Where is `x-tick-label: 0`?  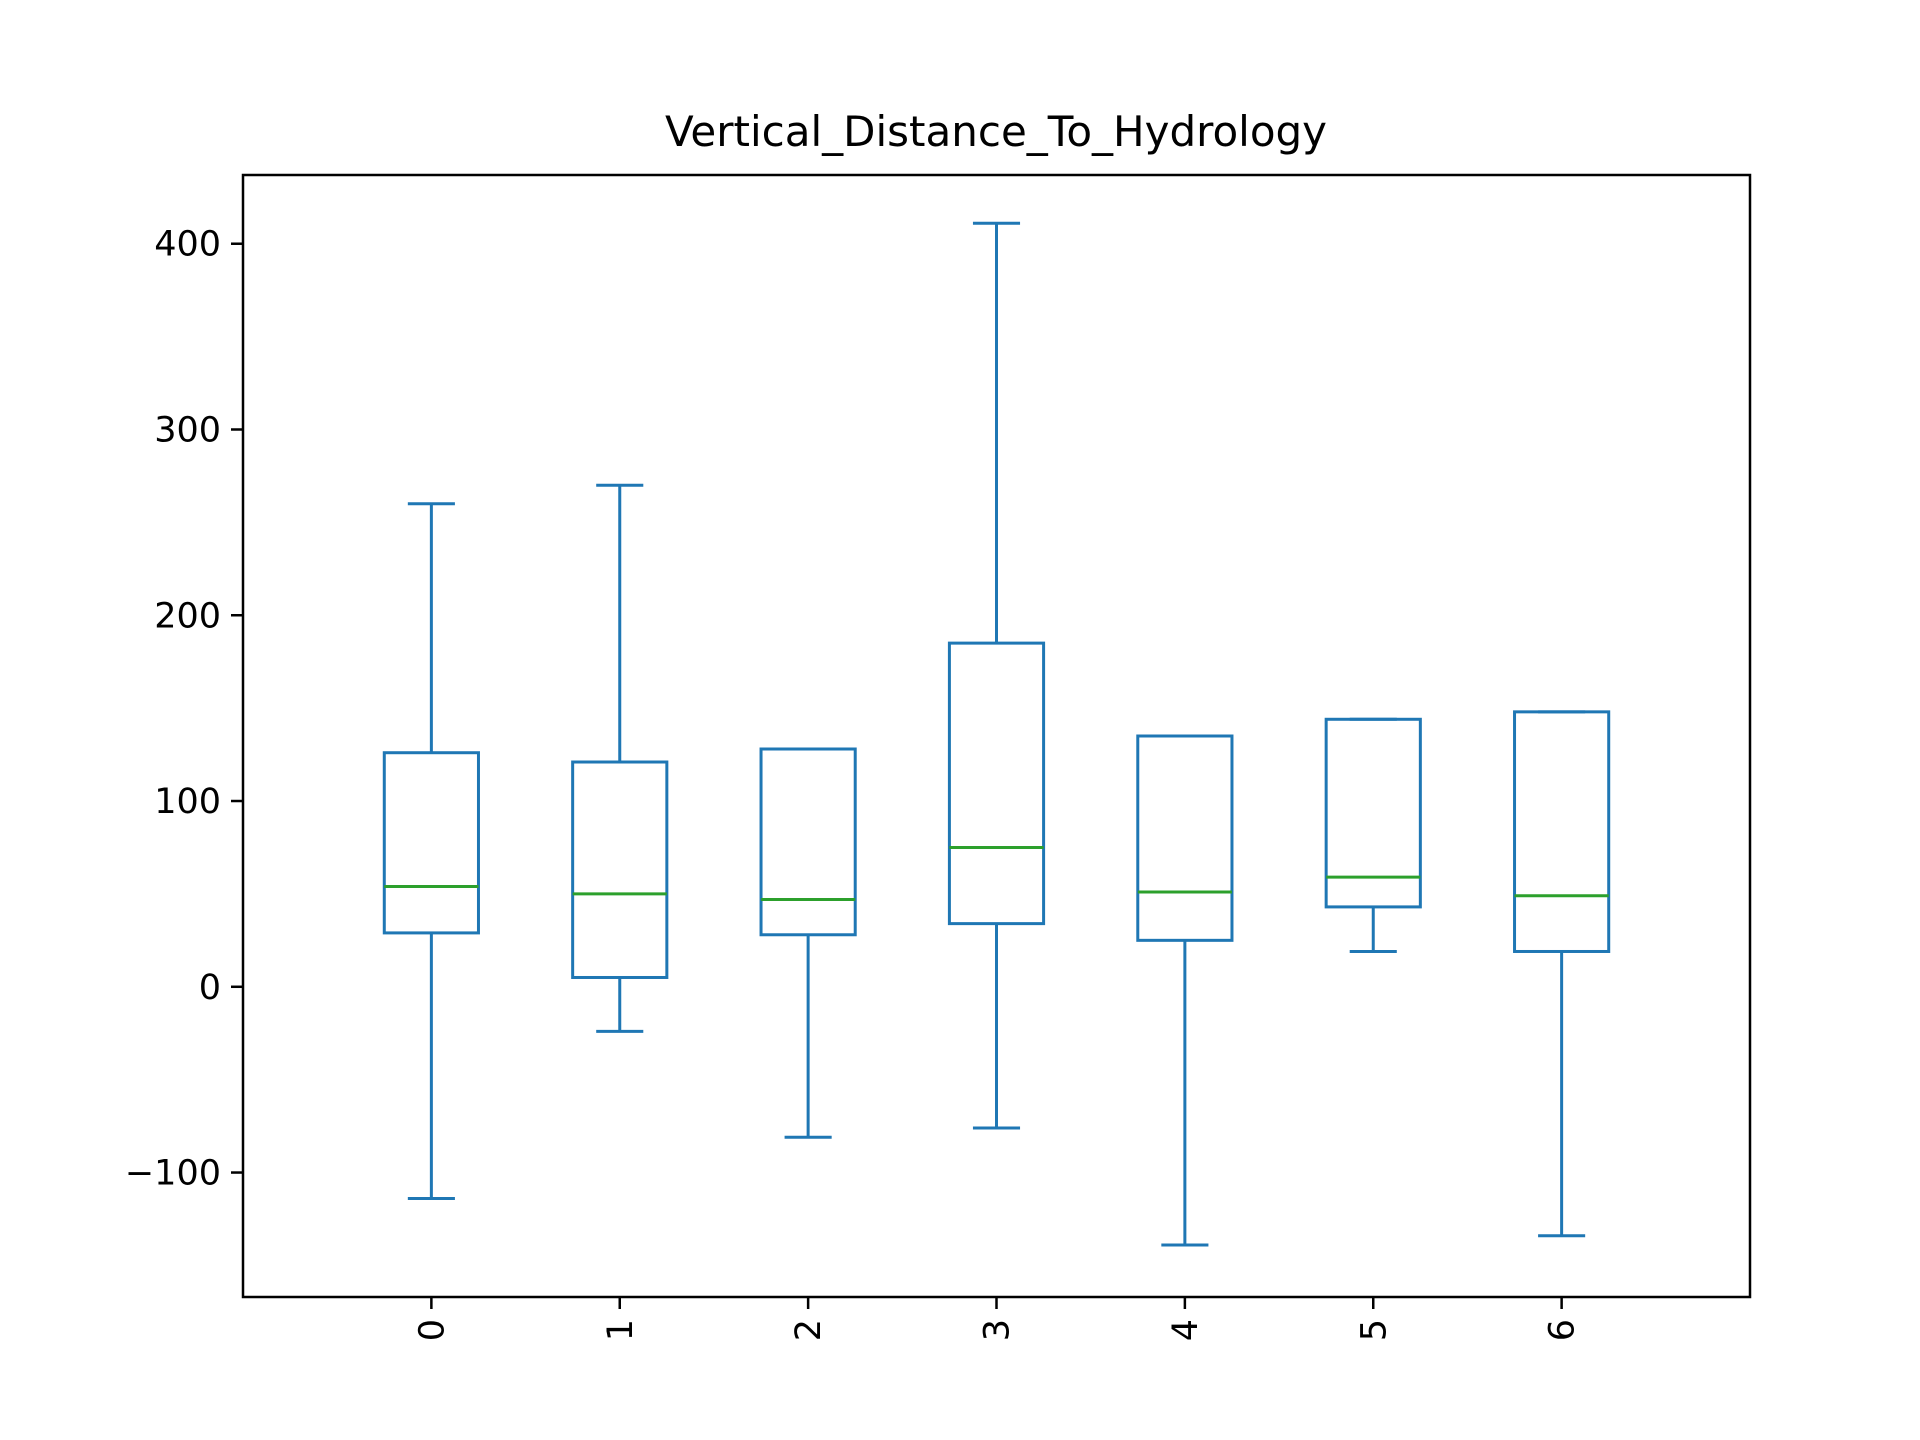 x-tick-label: 0 is located at coordinates (432, 1330).